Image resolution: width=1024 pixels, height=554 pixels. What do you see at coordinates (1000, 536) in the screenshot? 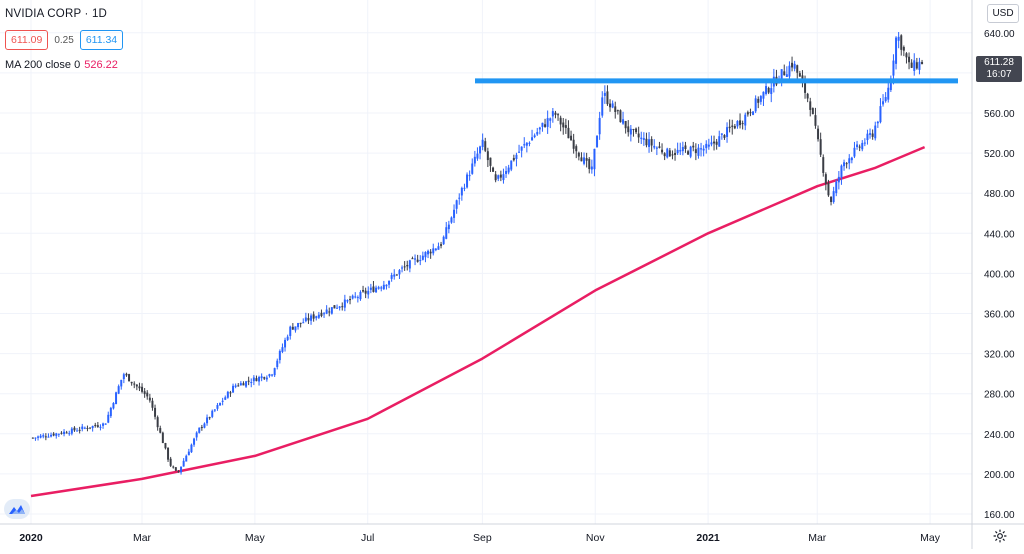
I see `gear-icon` at bounding box center [1000, 536].